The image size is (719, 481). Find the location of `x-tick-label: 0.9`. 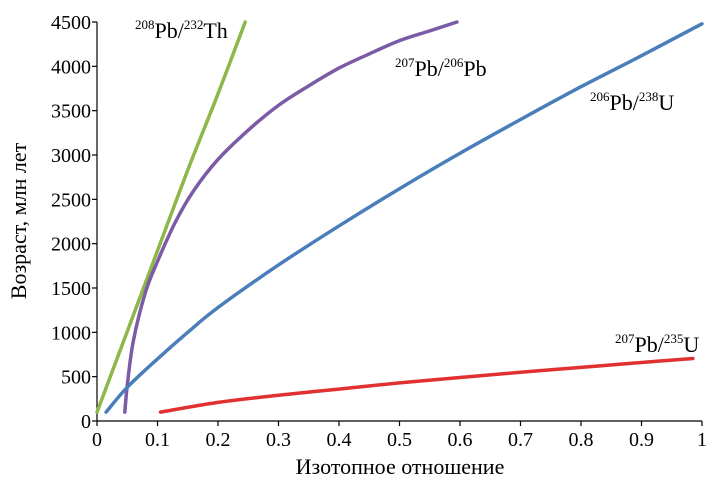

x-tick-label: 0.9 is located at coordinates (641, 440).